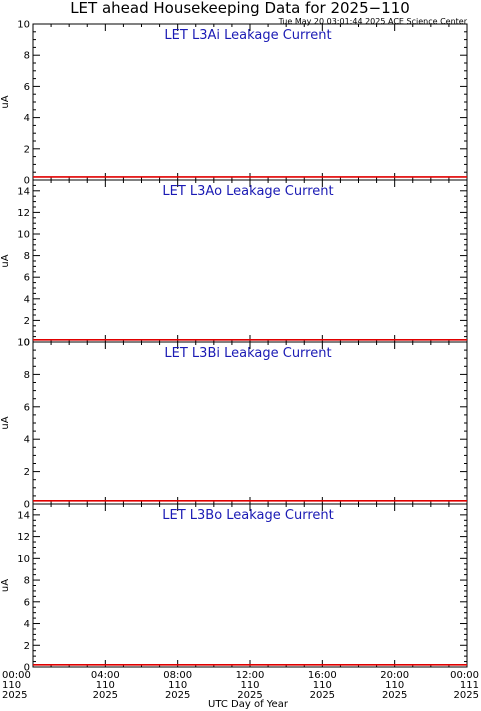 The width and height of the screenshot is (481, 711). What do you see at coordinates (247, 35) in the screenshot?
I see `panel-title: LET L3Ai Leakage Current` at bounding box center [247, 35].